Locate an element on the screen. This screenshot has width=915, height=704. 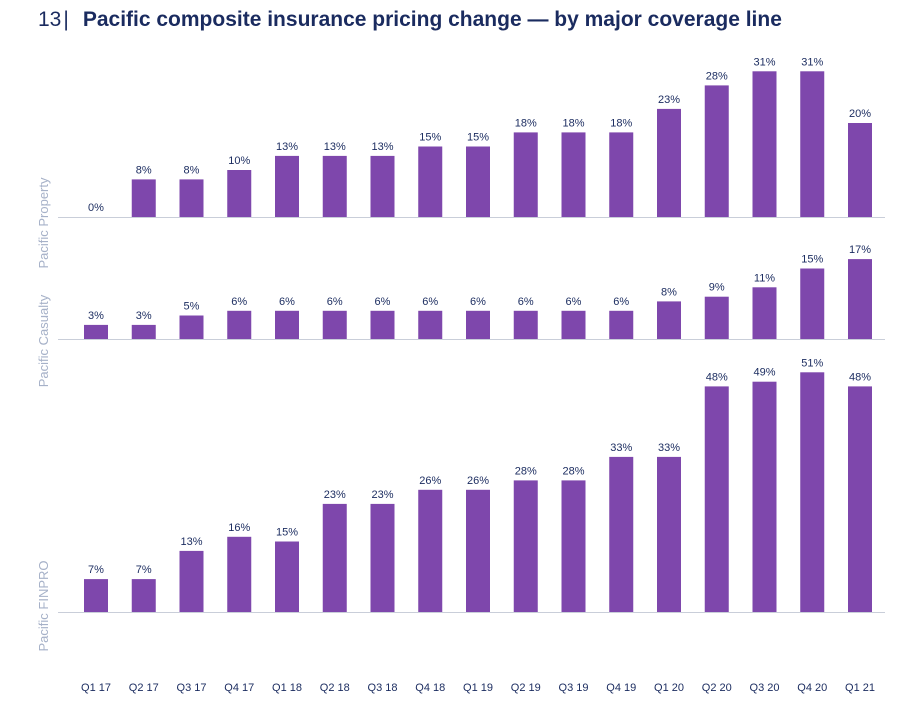
data-label: 33% is located at coordinates (669, 448).